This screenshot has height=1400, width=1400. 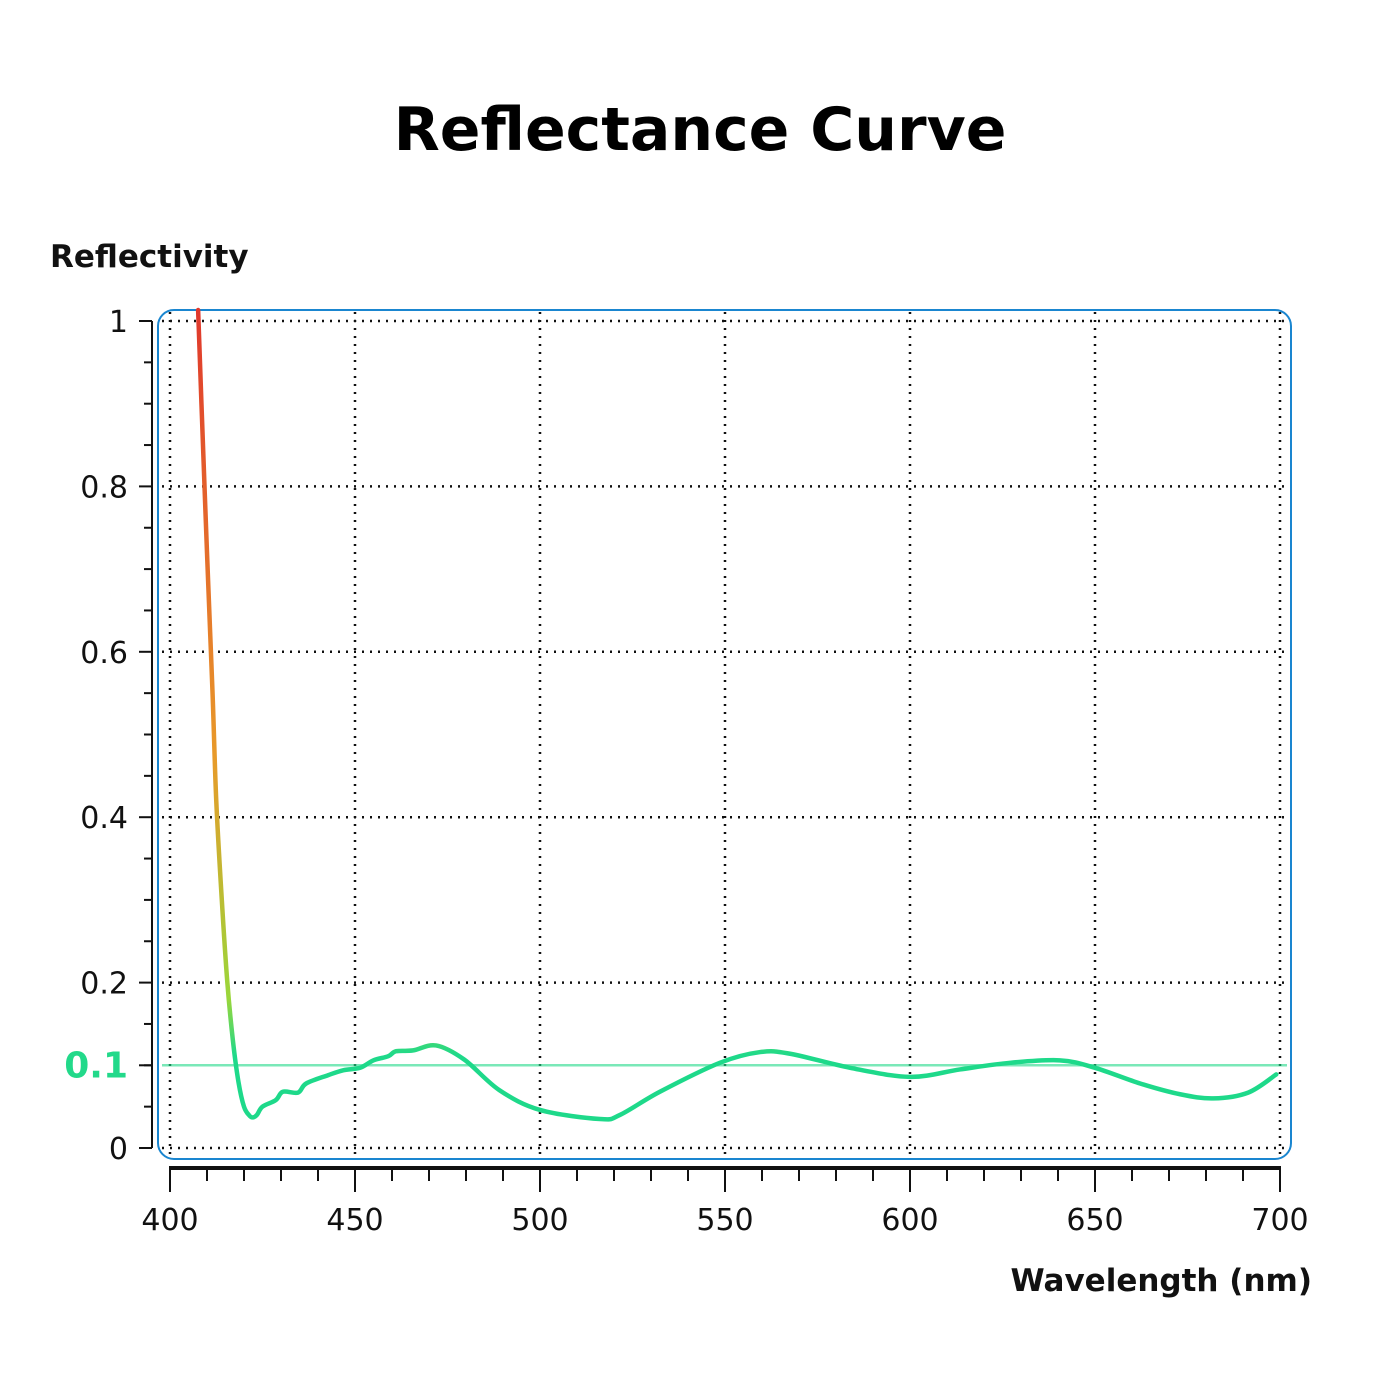 What do you see at coordinates (118, 1149) in the screenshot?
I see `y-tick-label: 0` at bounding box center [118, 1149].